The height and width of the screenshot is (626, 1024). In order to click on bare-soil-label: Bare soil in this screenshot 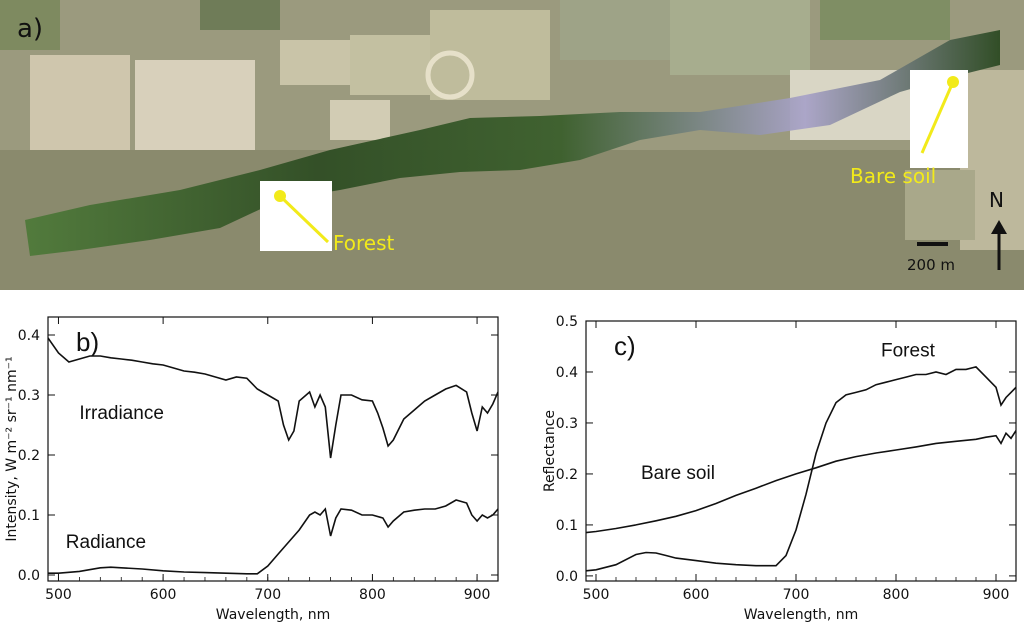, I will do `click(893, 176)`.